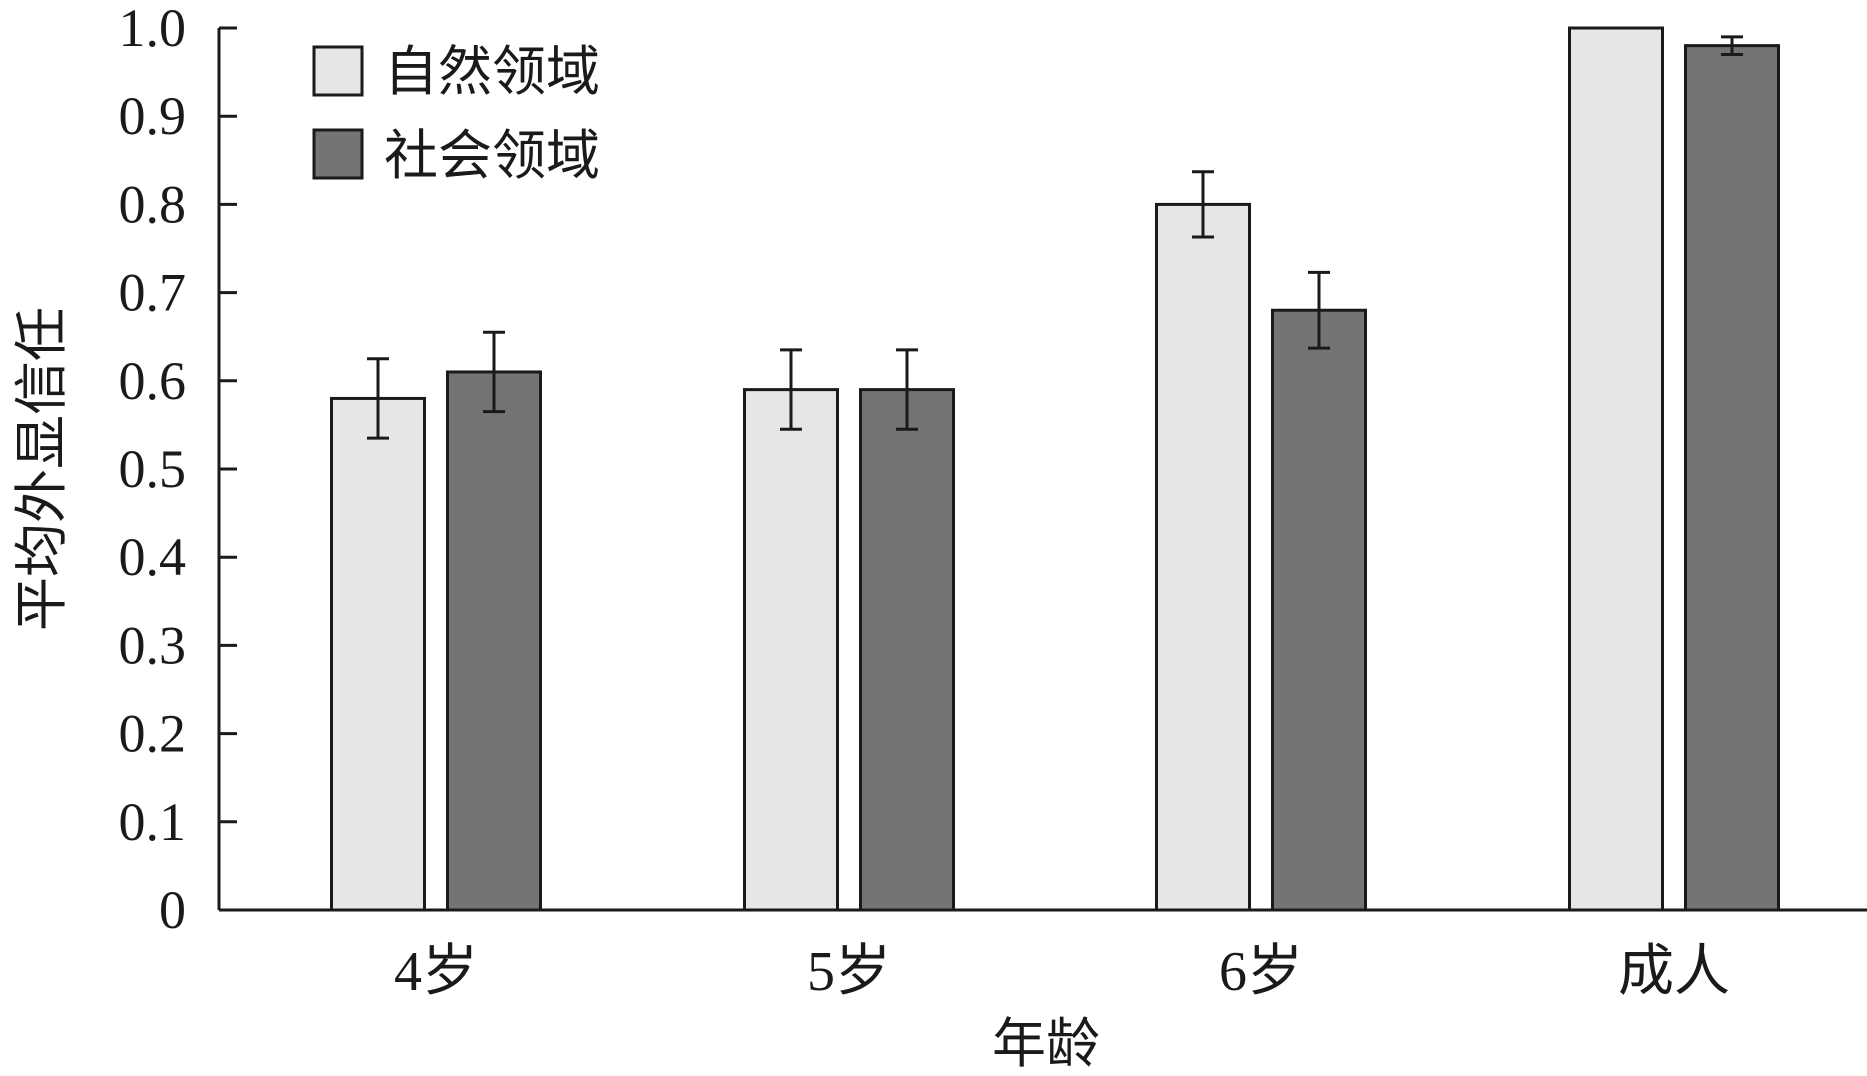  What do you see at coordinates (1261, 972) in the screenshot?
I see `x-category-label: 6岁` at bounding box center [1261, 972].